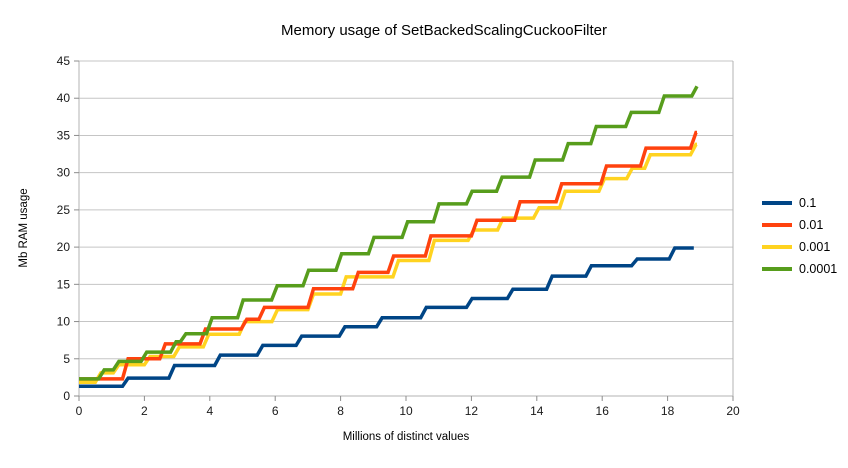 The width and height of the screenshot is (848, 468). What do you see at coordinates (406, 411) in the screenshot?
I see `x-tick-label-10: 10` at bounding box center [406, 411].